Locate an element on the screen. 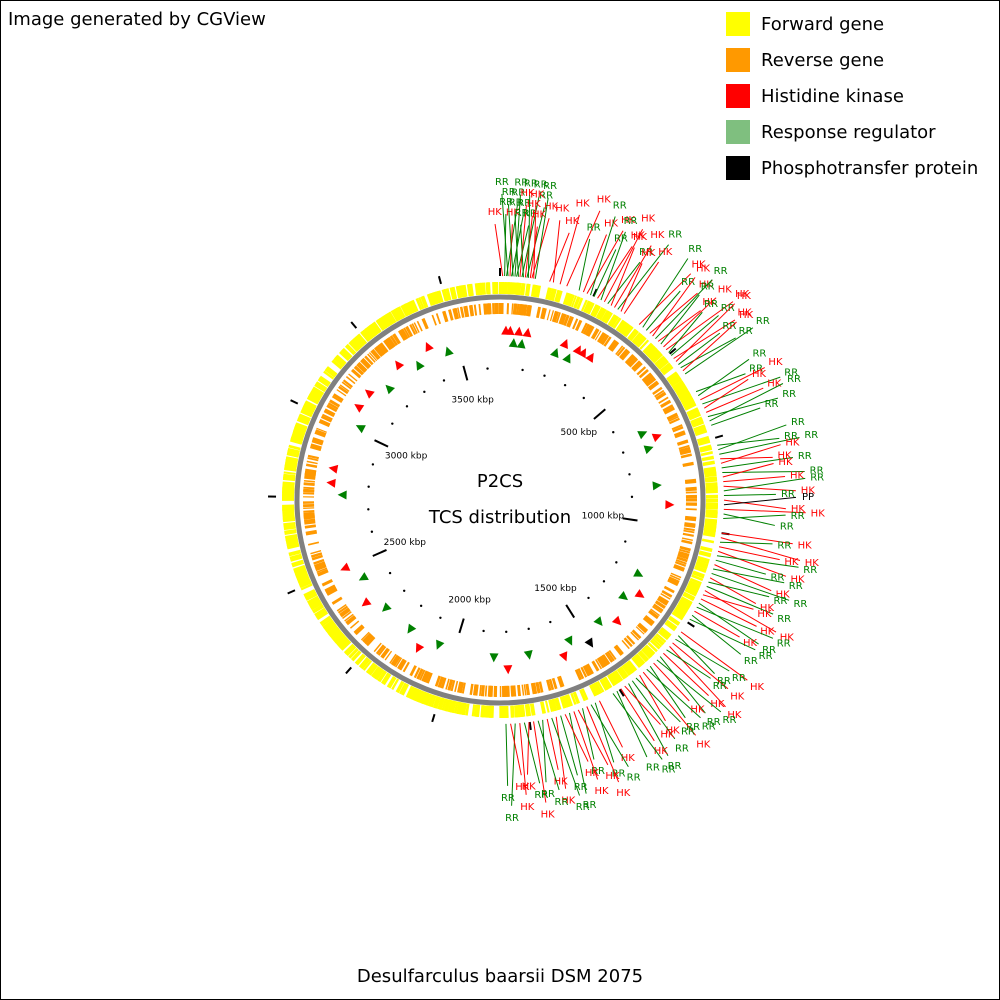 The image size is (1000, 1000). legend-swatch is located at coordinates (738, 60).